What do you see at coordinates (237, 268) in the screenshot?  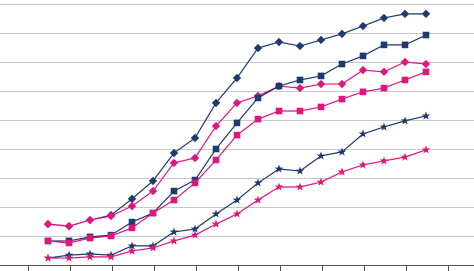 I see `x-axis` at bounding box center [237, 268].